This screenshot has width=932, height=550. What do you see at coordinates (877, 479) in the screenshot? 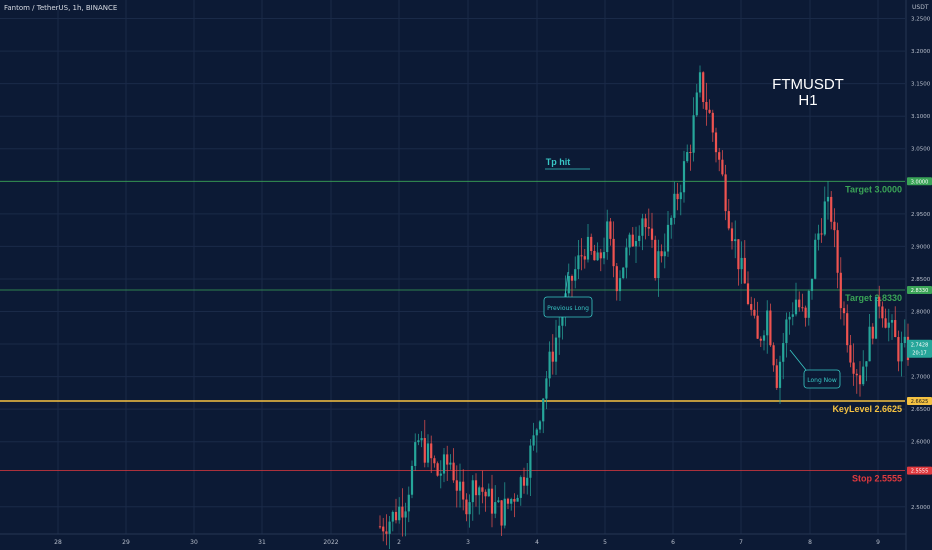
I see `level-label: Stop 2.5555` at bounding box center [877, 479].